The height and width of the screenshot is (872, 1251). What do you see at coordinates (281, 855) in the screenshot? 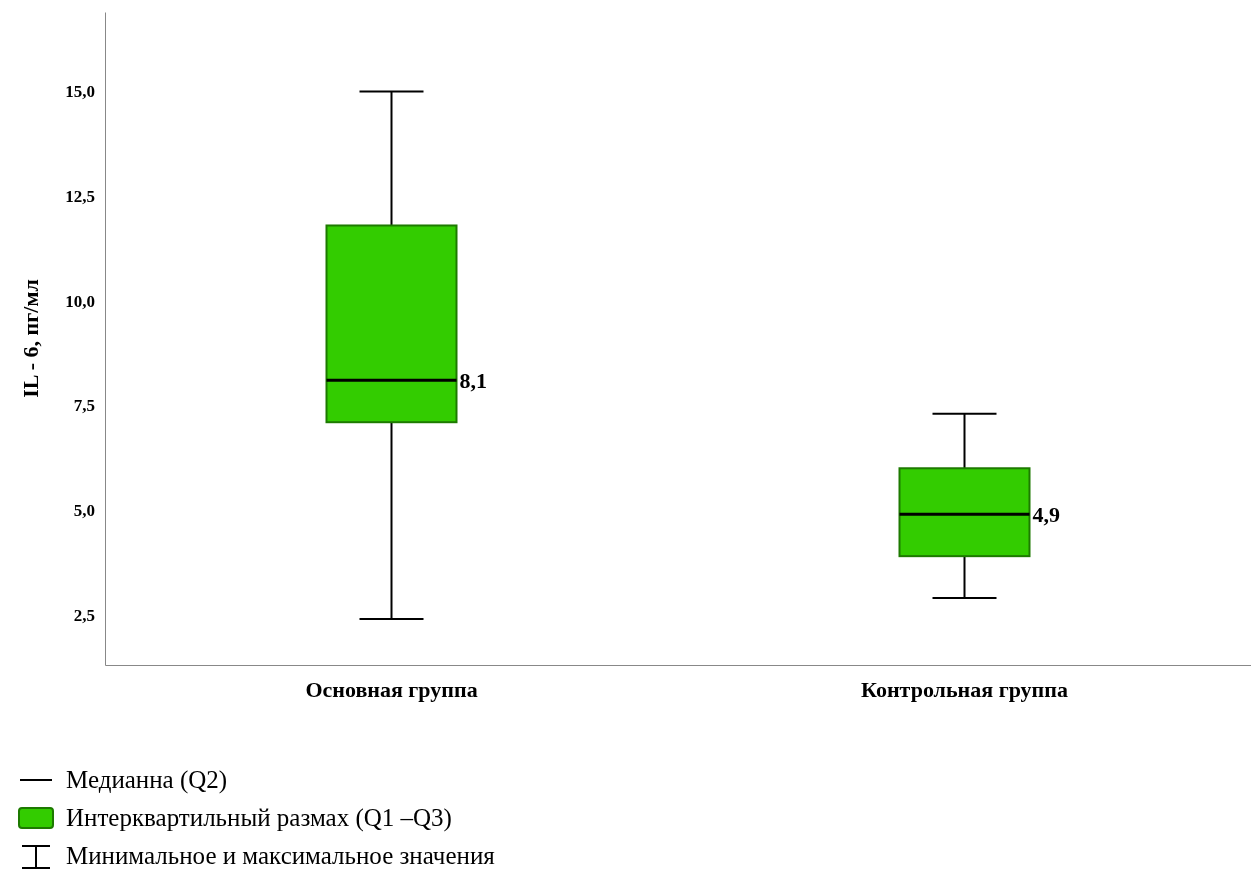
I see `text: Минимальное и максимальное значения` at bounding box center [281, 855].